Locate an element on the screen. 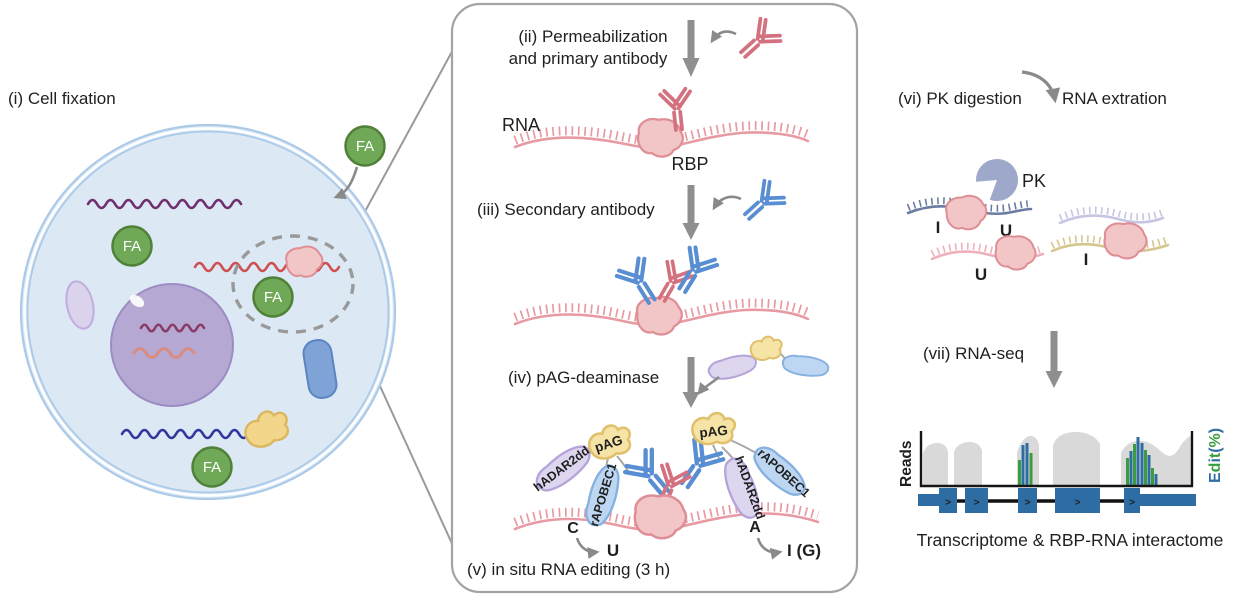 The height and width of the screenshot is (609, 1249). rna-fragment is located at coordinates (1111, 219).